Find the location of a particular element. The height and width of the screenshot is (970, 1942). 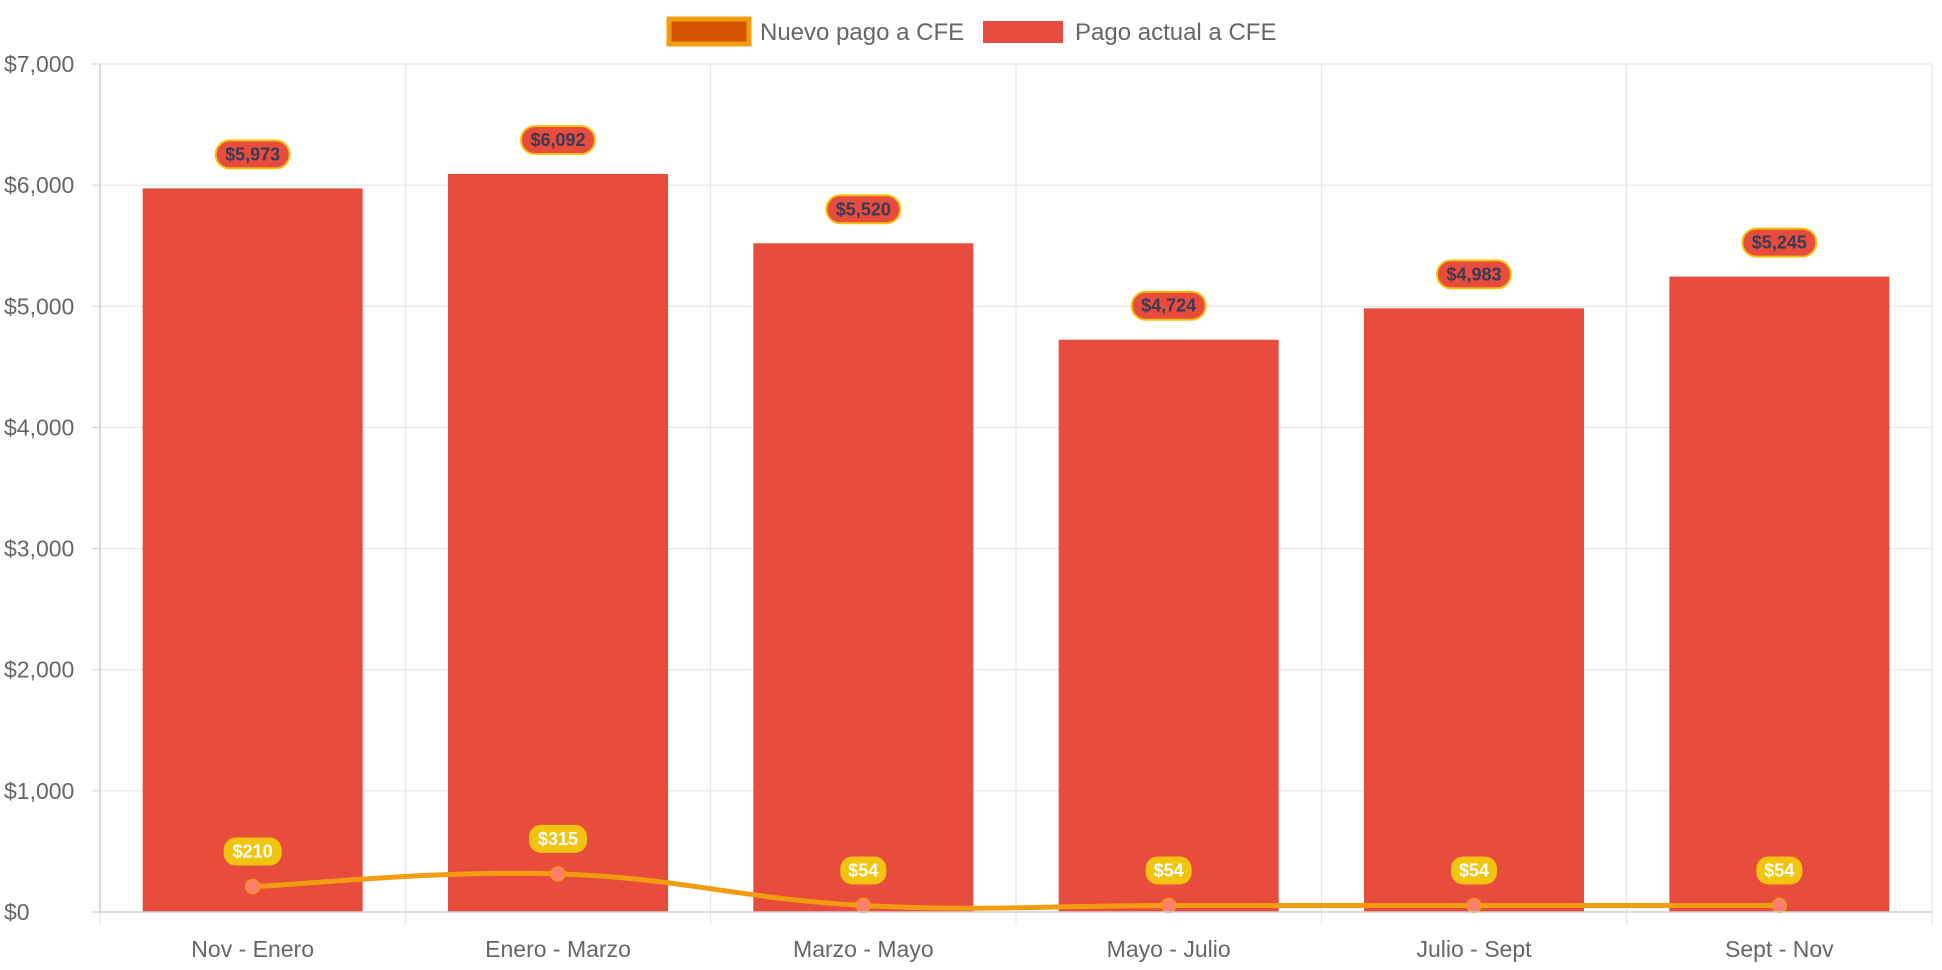

bar-label-julio-sept: $4,983 is located at coordinates (1473, 274).